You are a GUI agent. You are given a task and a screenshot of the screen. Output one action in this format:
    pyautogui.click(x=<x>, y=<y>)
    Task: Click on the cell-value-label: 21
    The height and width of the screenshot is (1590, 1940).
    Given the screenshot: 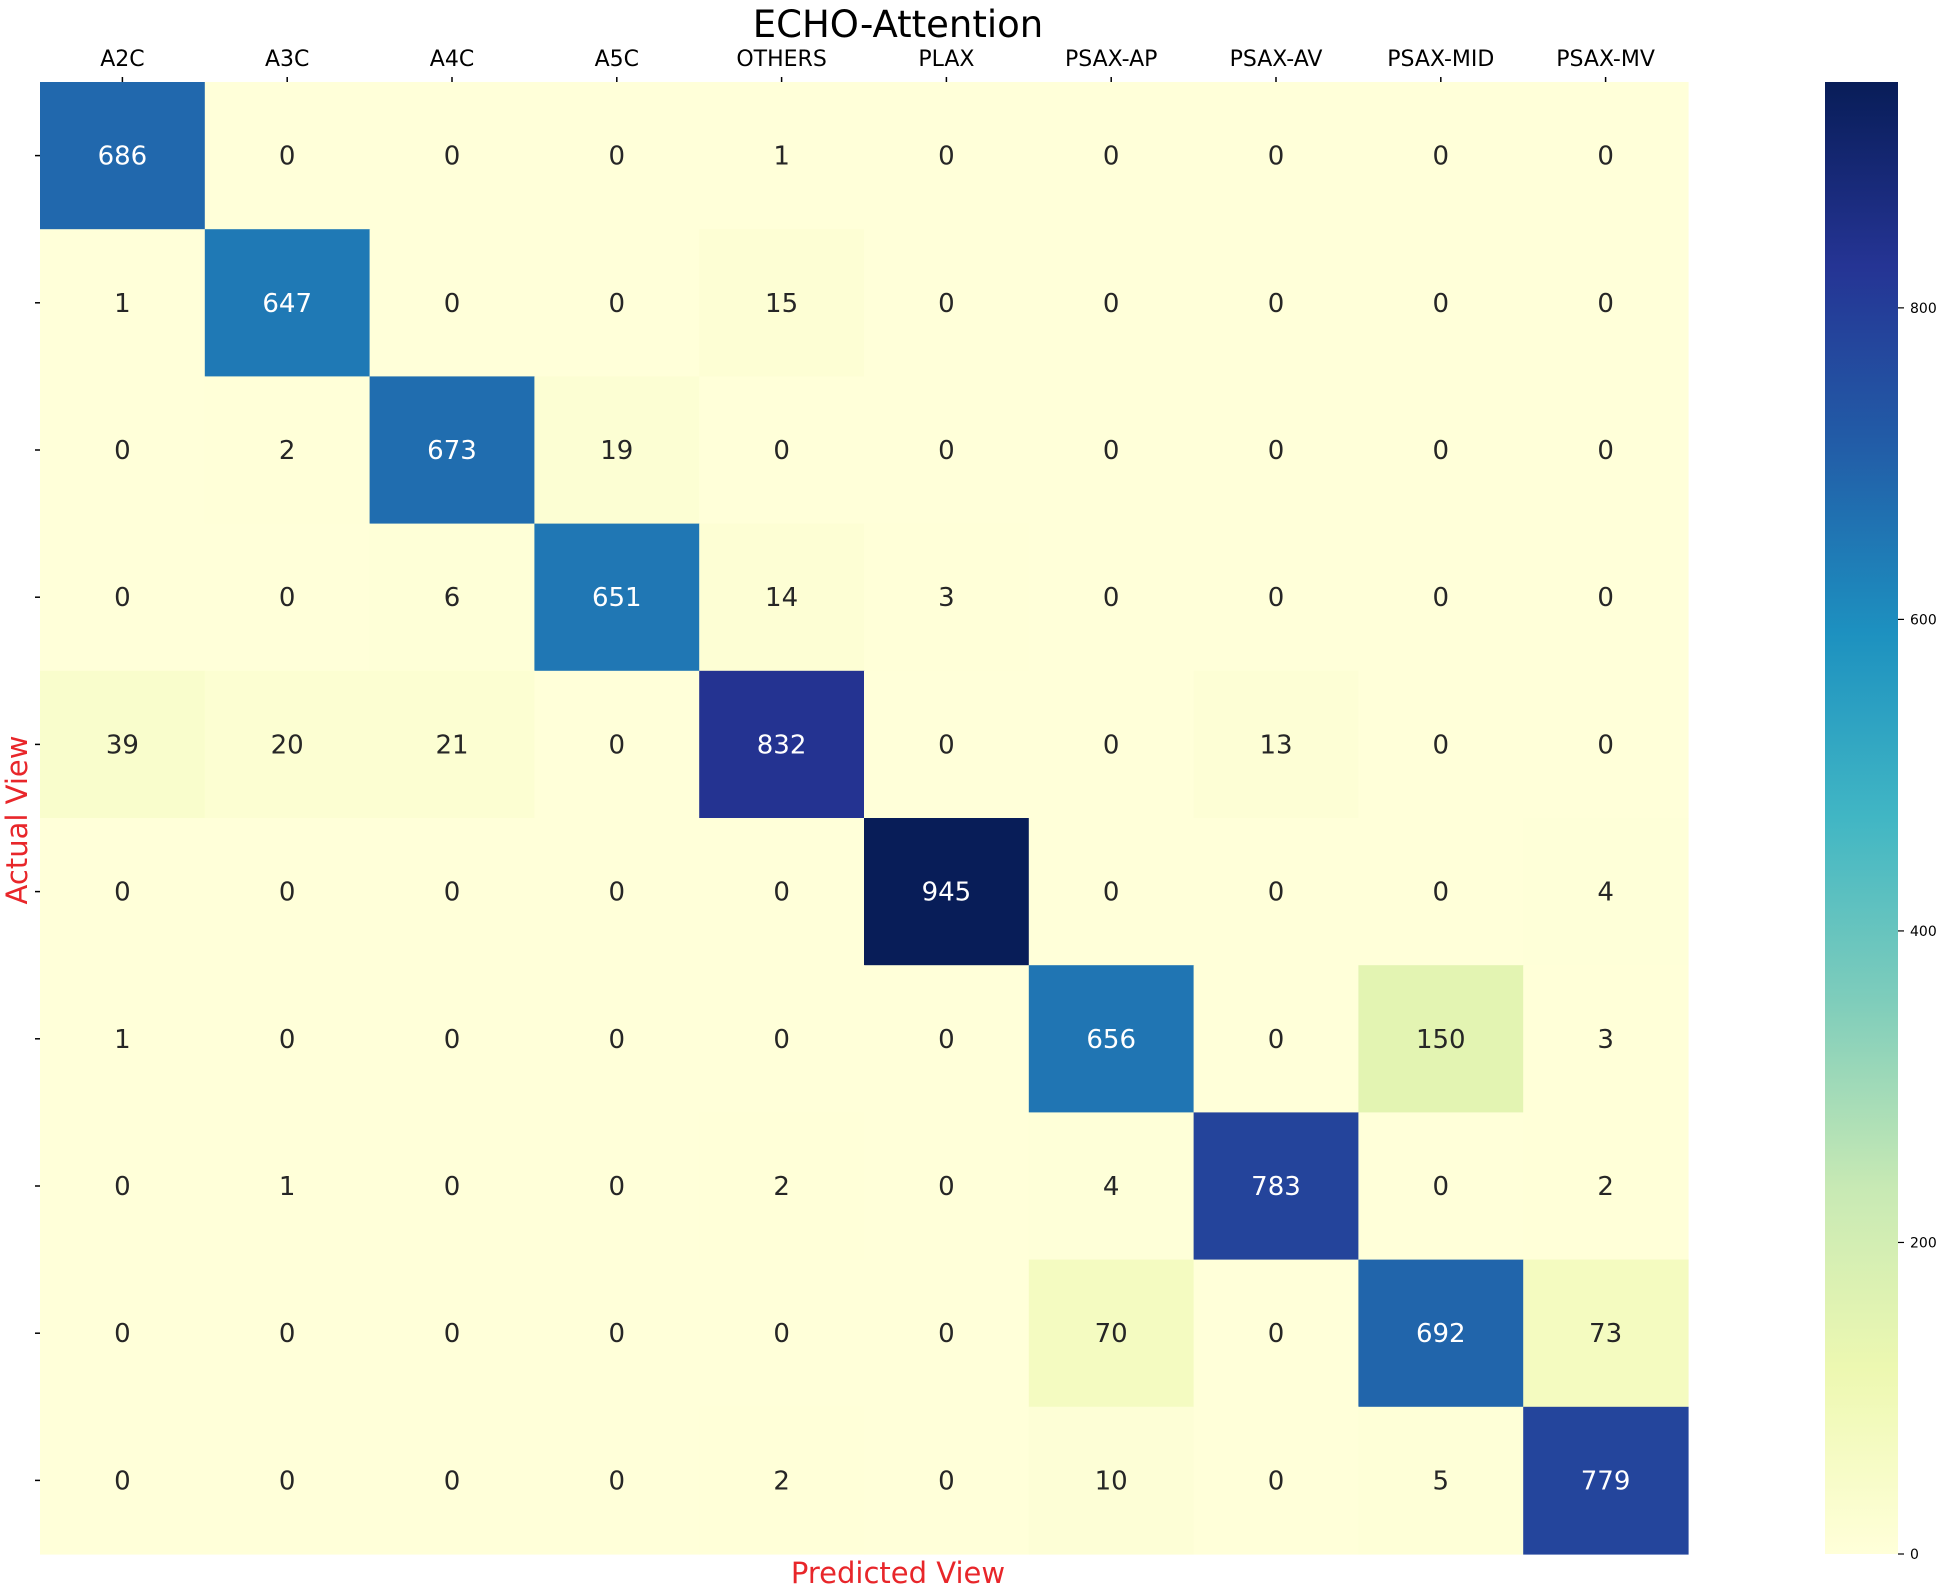 What is the action you would take?
    pyautogui.click(x=451, y=745)
    